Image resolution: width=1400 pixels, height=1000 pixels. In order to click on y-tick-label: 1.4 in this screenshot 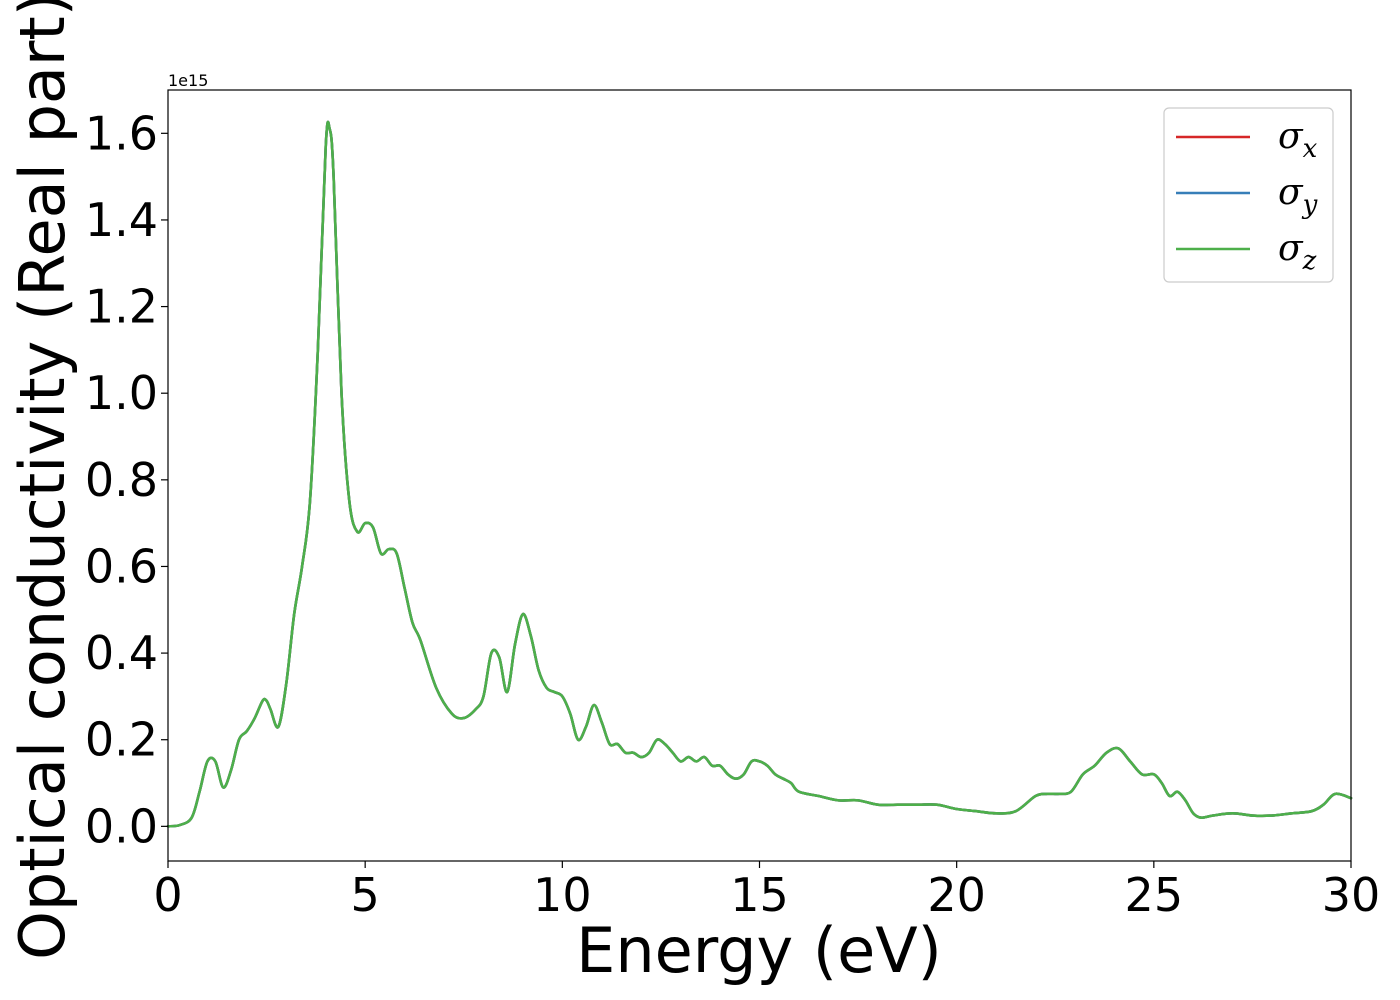, I will do `click(121, 220)`.